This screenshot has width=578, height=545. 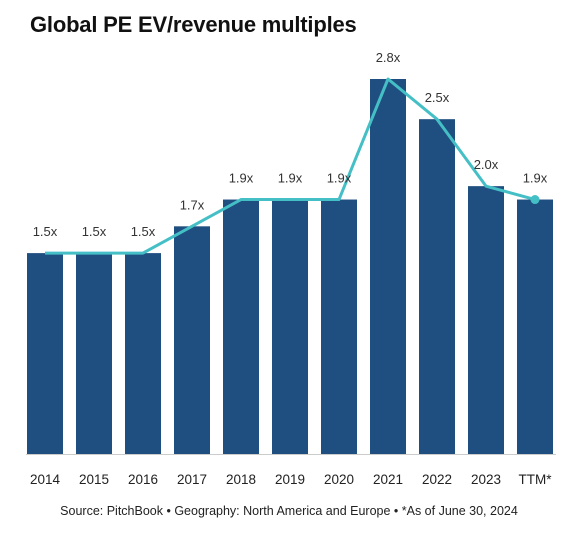 I want to click on x-tick-label: 2022, so click(x=437, y=479).